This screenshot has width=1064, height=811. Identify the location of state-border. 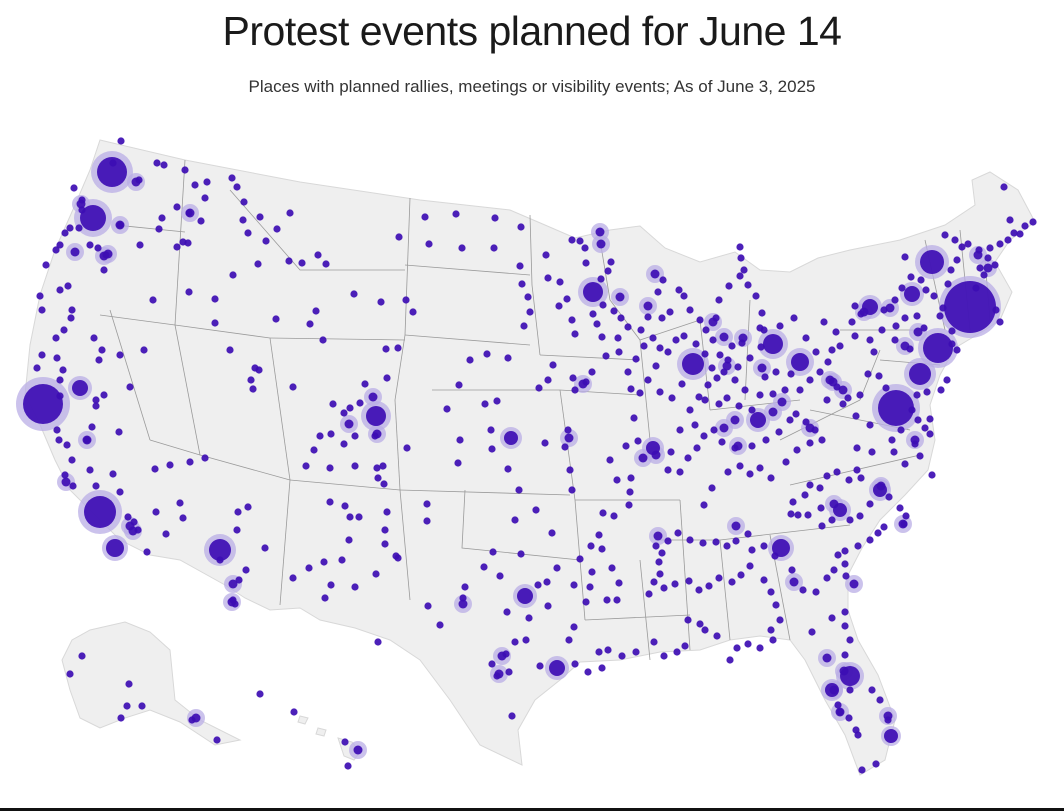
(725, 590).